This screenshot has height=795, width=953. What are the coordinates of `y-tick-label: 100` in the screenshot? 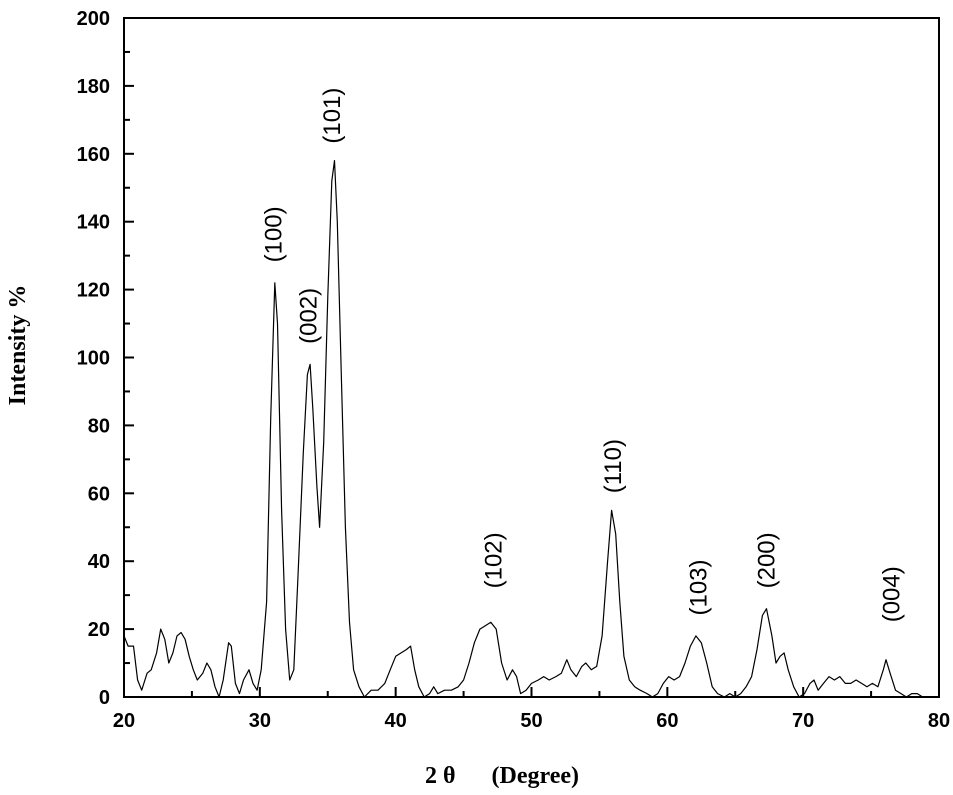 It's located at (93, 359).